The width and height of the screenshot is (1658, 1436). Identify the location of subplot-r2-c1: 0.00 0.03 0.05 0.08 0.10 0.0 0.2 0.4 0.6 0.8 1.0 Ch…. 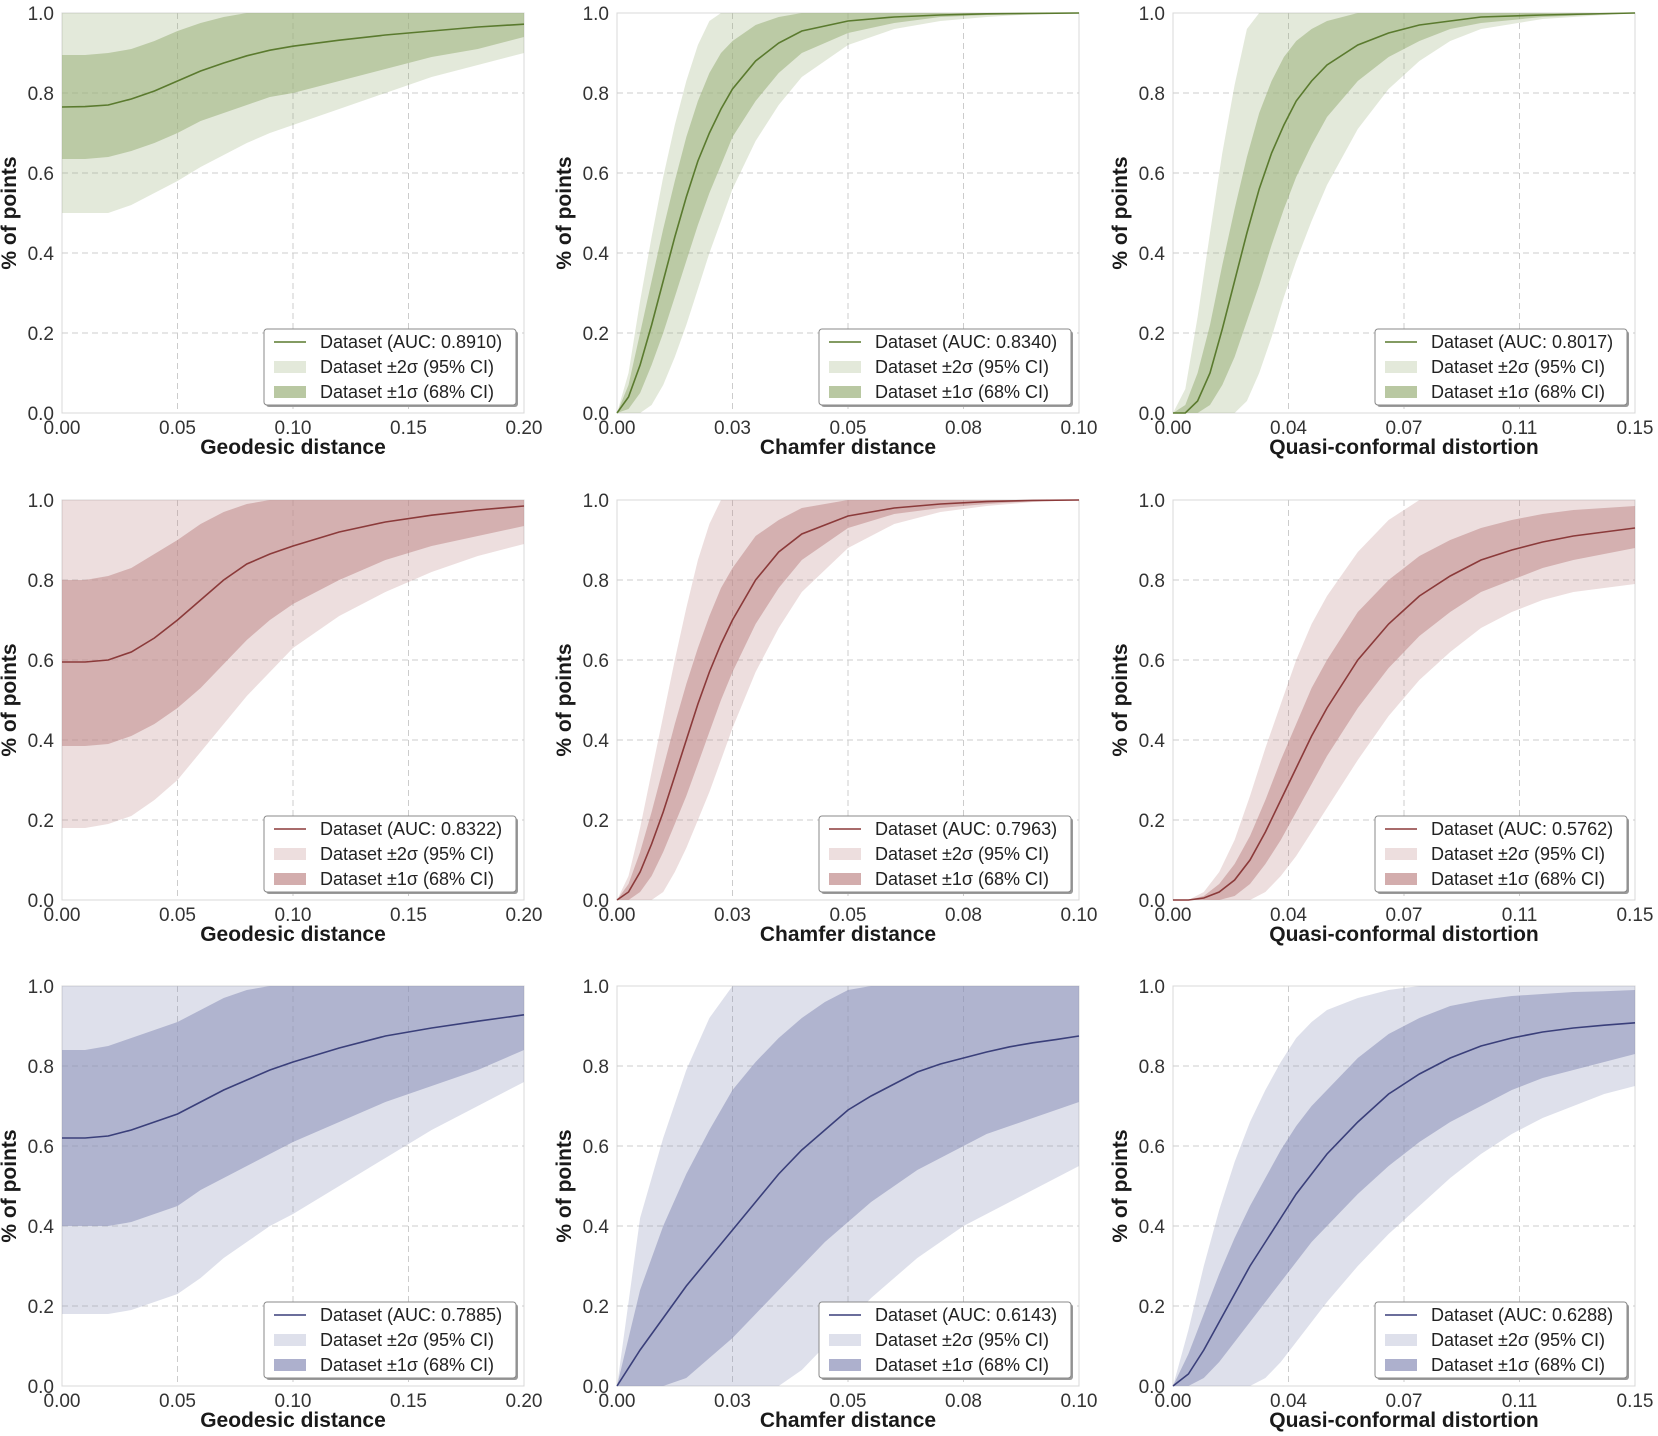
(825, 1204).